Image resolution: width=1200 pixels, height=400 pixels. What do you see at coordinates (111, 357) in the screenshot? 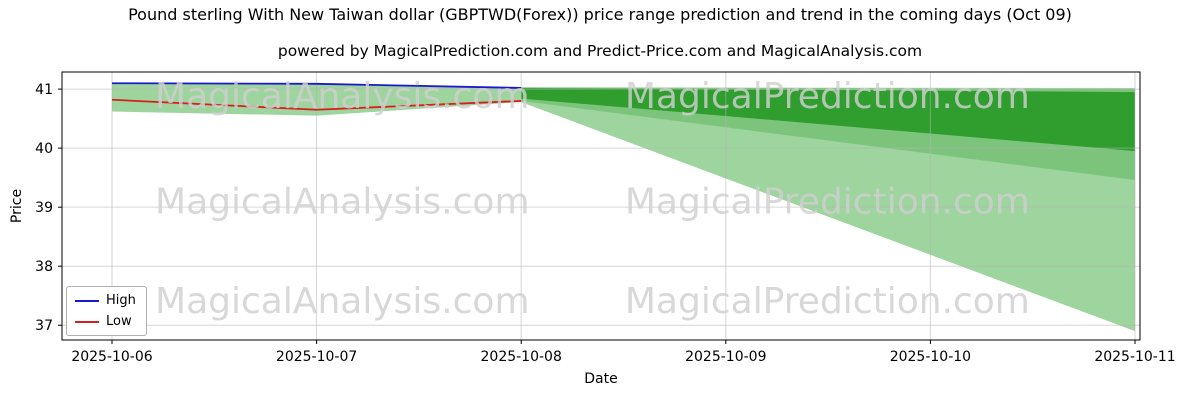
I see `x-tick-label: 2025-10-06` at bounding box center [111, 357].